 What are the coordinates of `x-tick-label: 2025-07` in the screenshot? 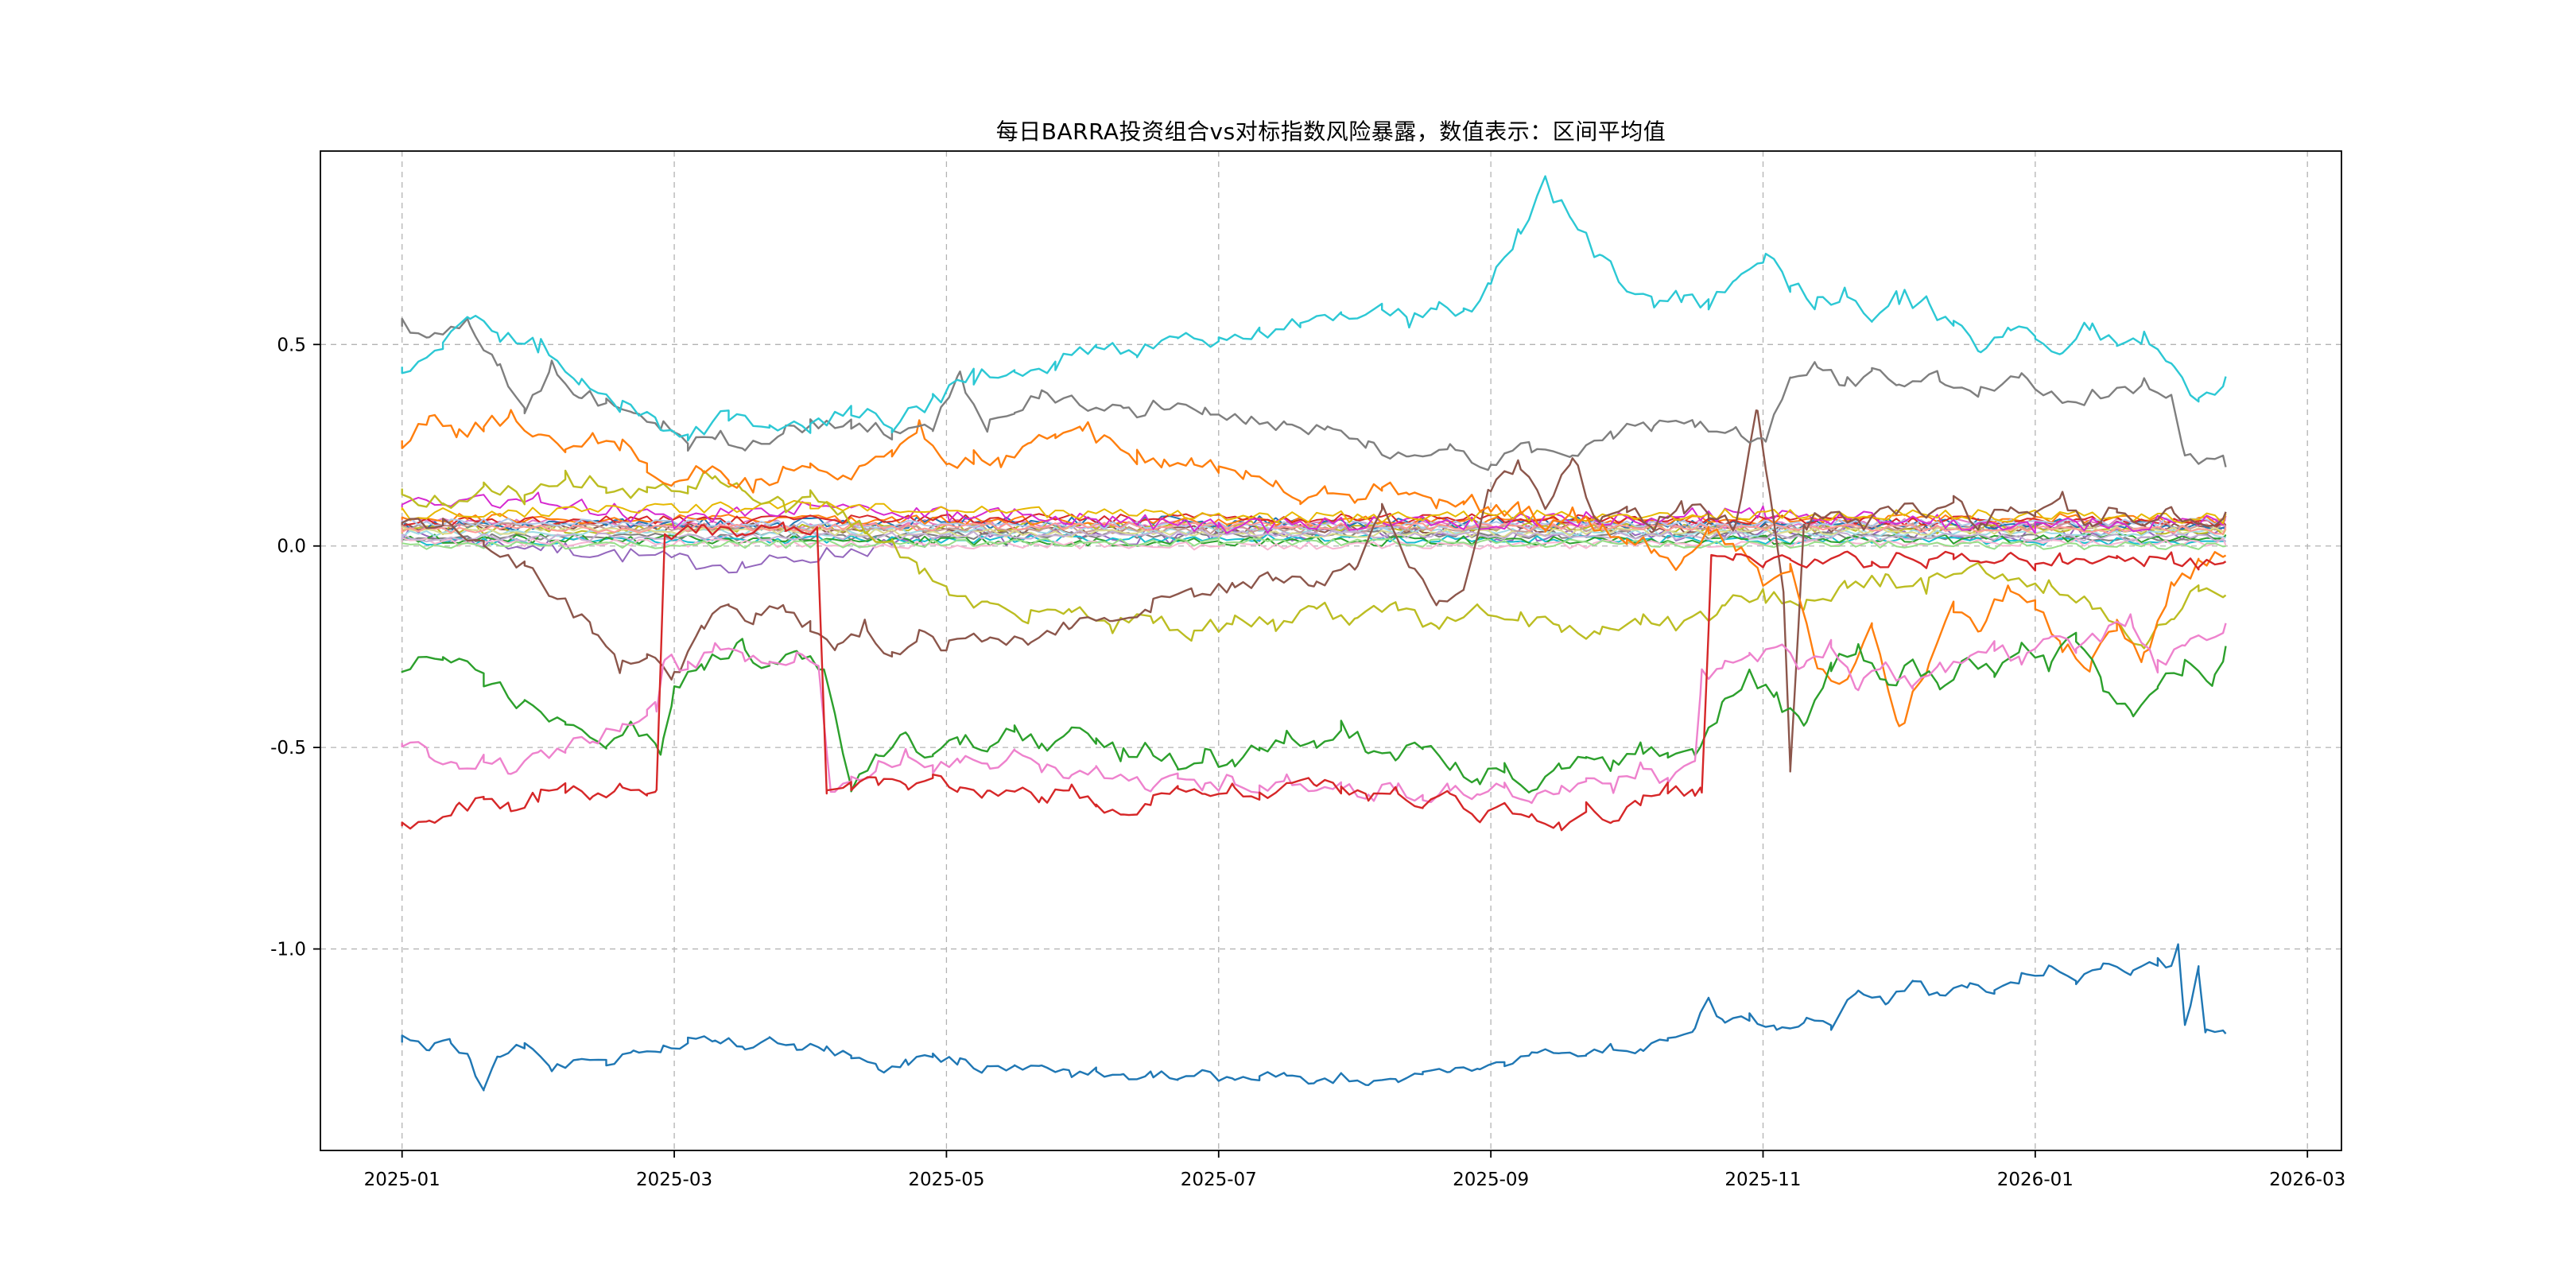 It's located at (1219, 1180).